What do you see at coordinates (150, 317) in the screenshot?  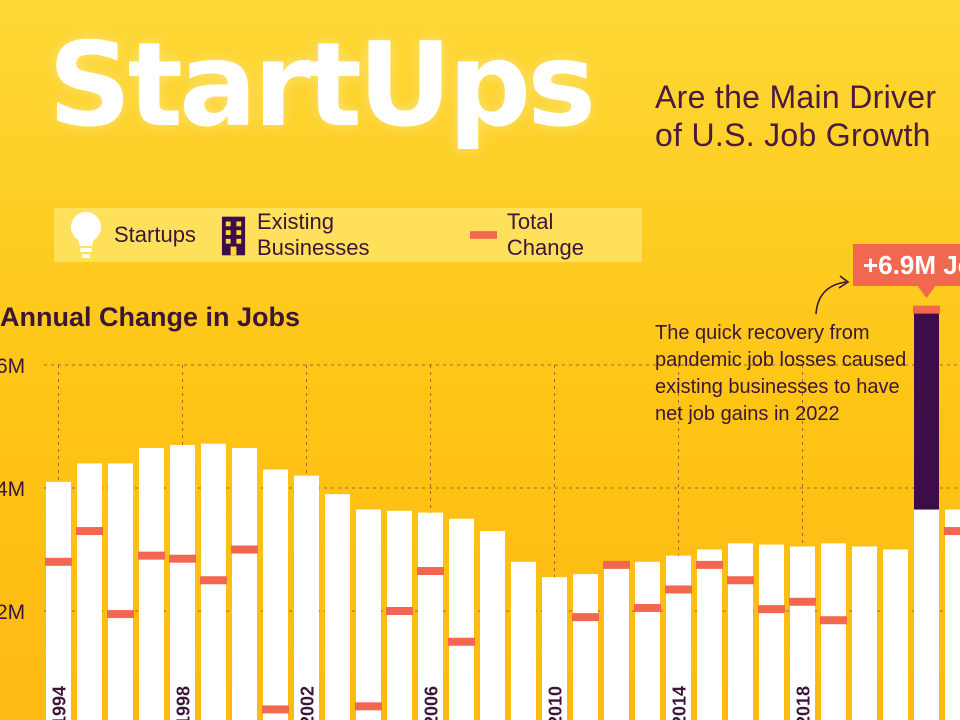 I see `chart-title: Annual Change in Jobs` at bounding box center [150, 317].